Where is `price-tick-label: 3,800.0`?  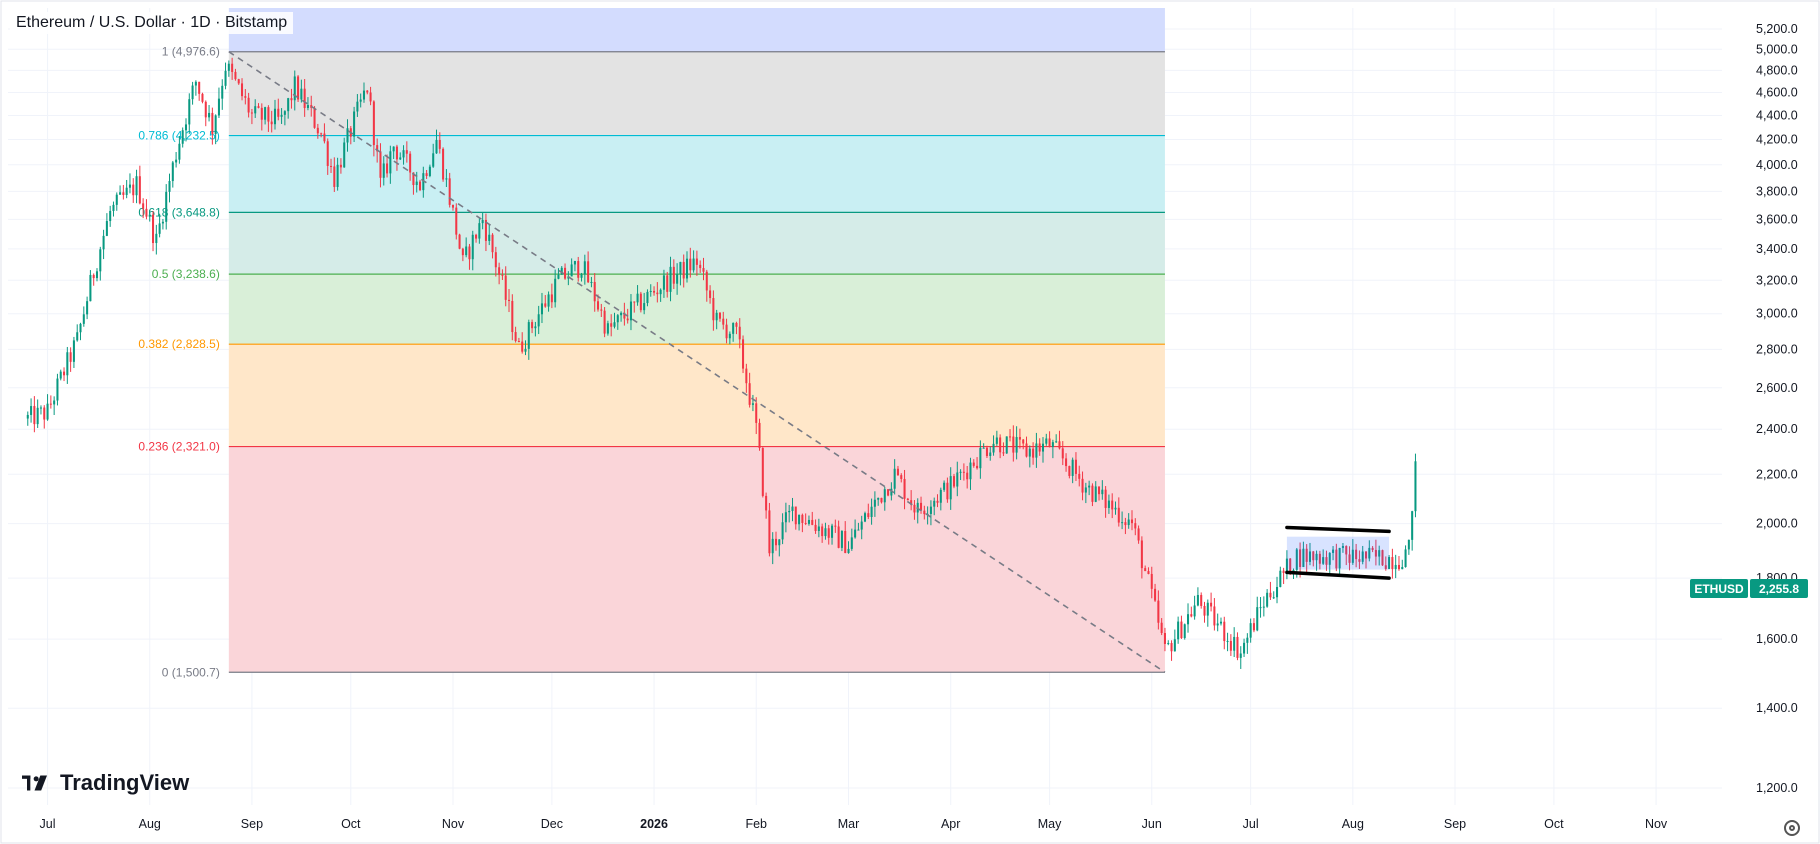
price-tick-label: 3,800.0 is located at coordinates (1777, 191).